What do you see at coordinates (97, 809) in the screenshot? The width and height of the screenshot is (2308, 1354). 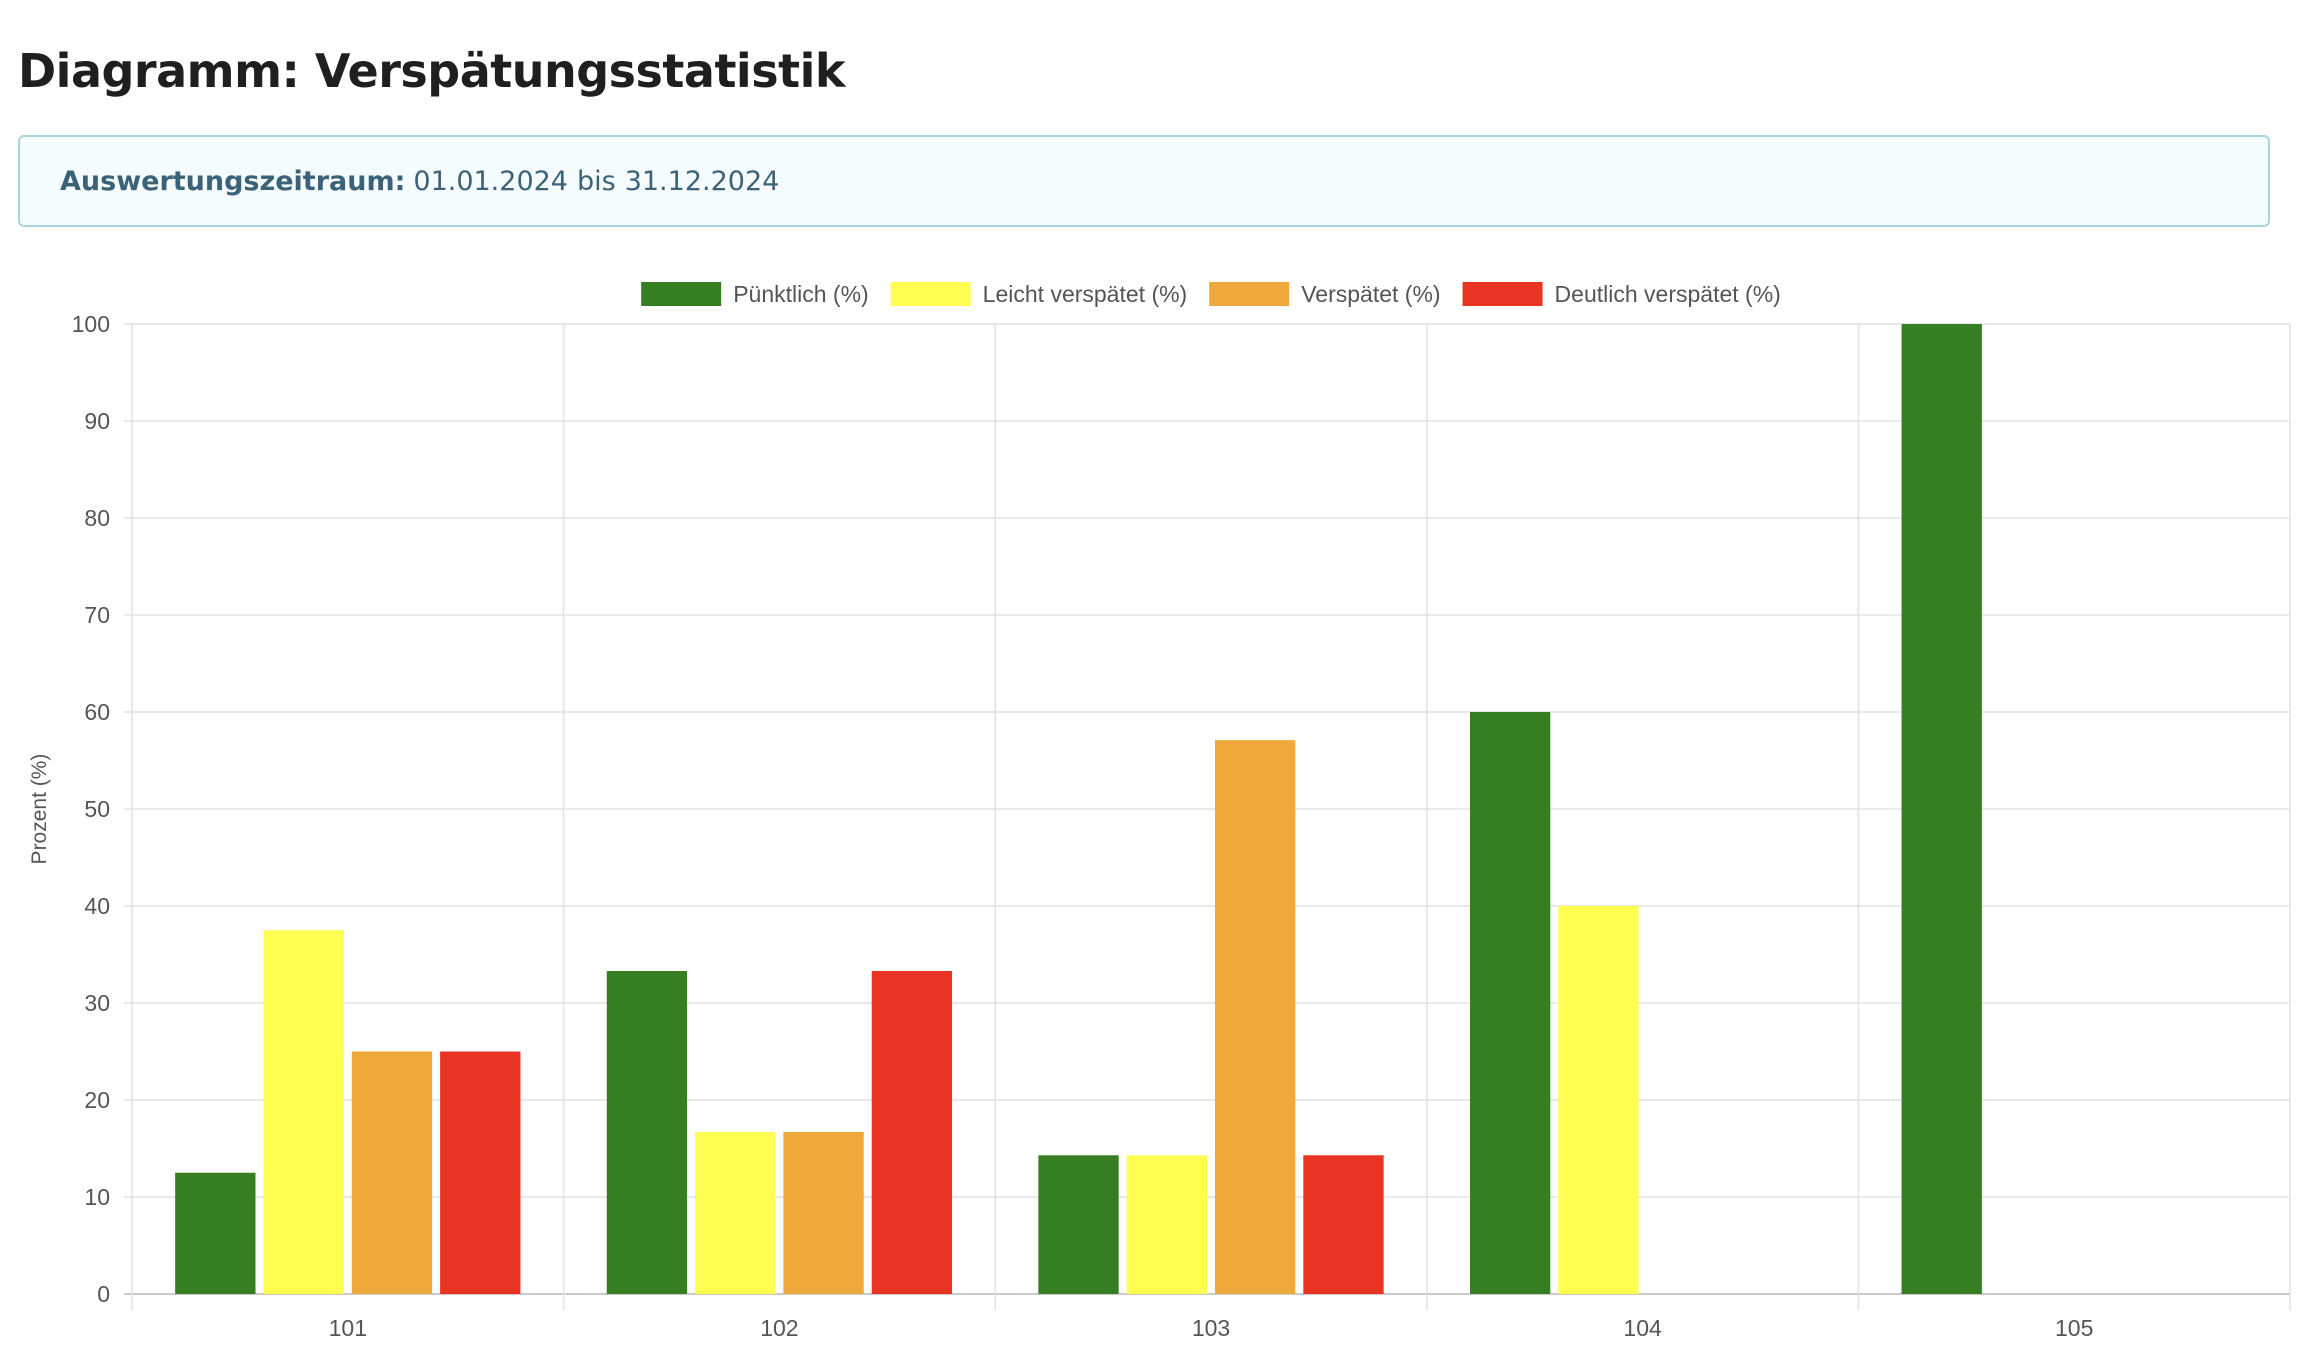 I see `y-tick-label: 50` at bounding box center [97, 809].